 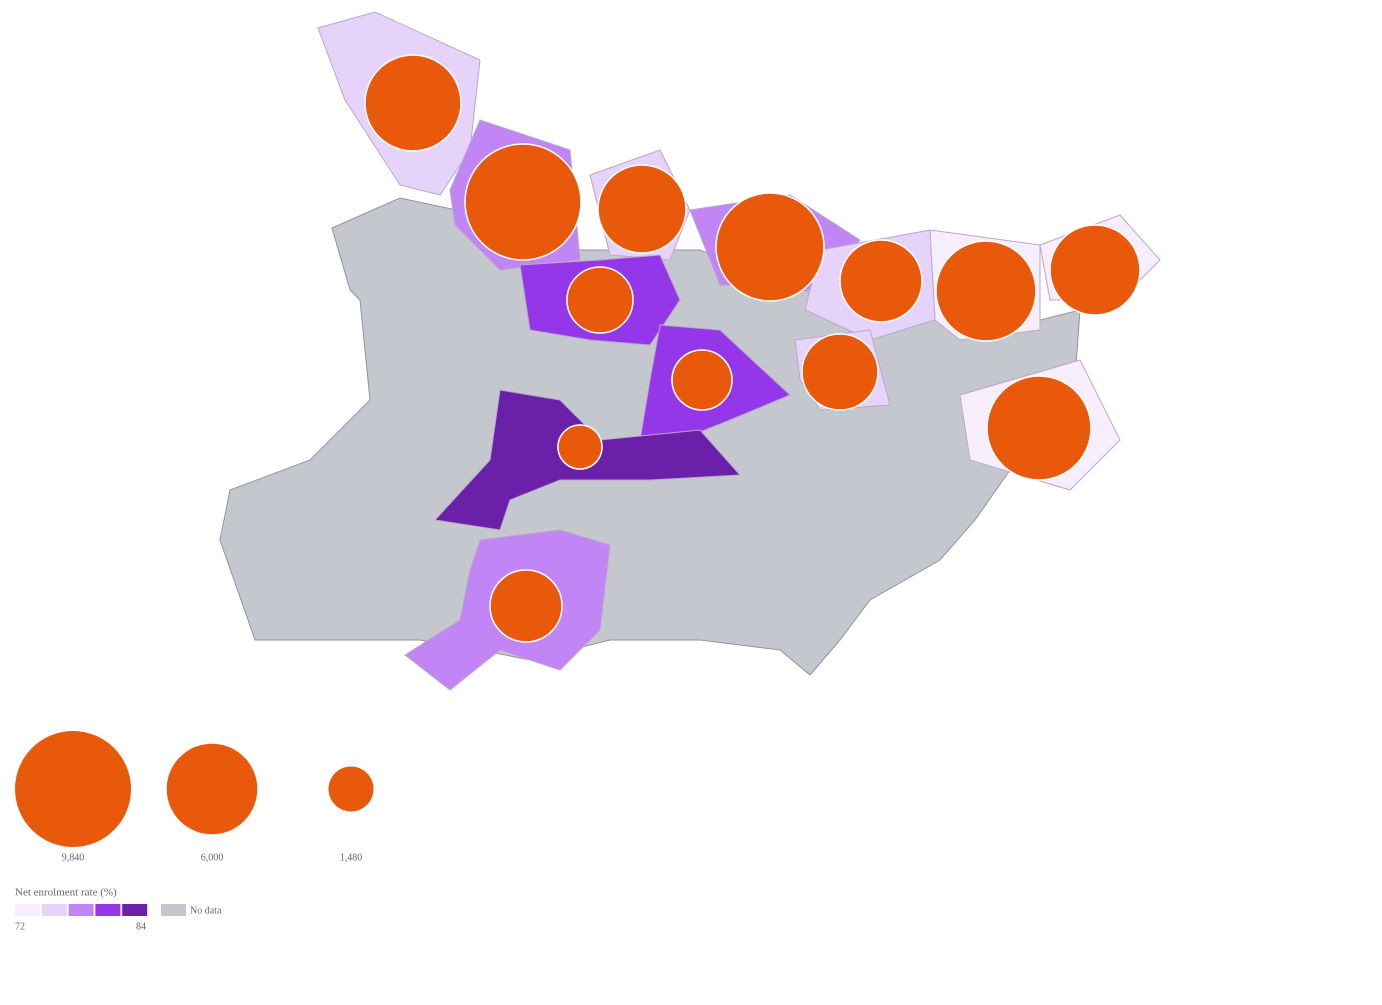 I want to click on no-data-label: No data, so click(x=206, y=910).